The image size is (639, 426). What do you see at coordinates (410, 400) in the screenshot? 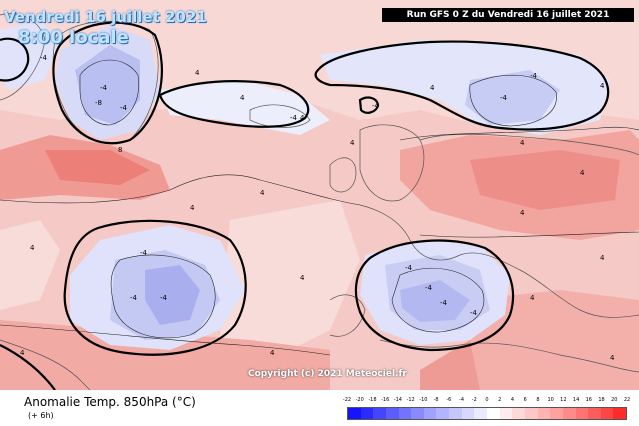
I see `legend-tick-label: -12` at bounding box center [410, 400].